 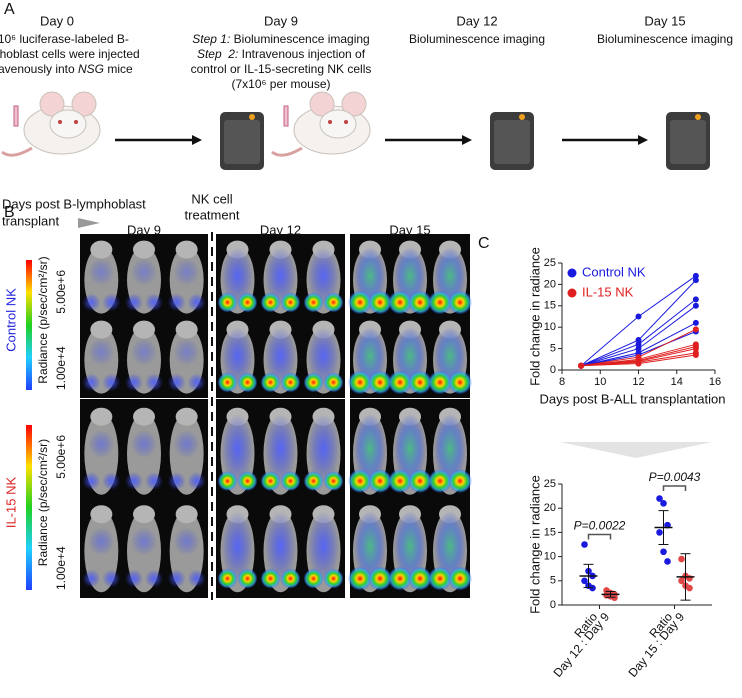 I want to click on x-tick-label: 12, so click(x=638, y=382).